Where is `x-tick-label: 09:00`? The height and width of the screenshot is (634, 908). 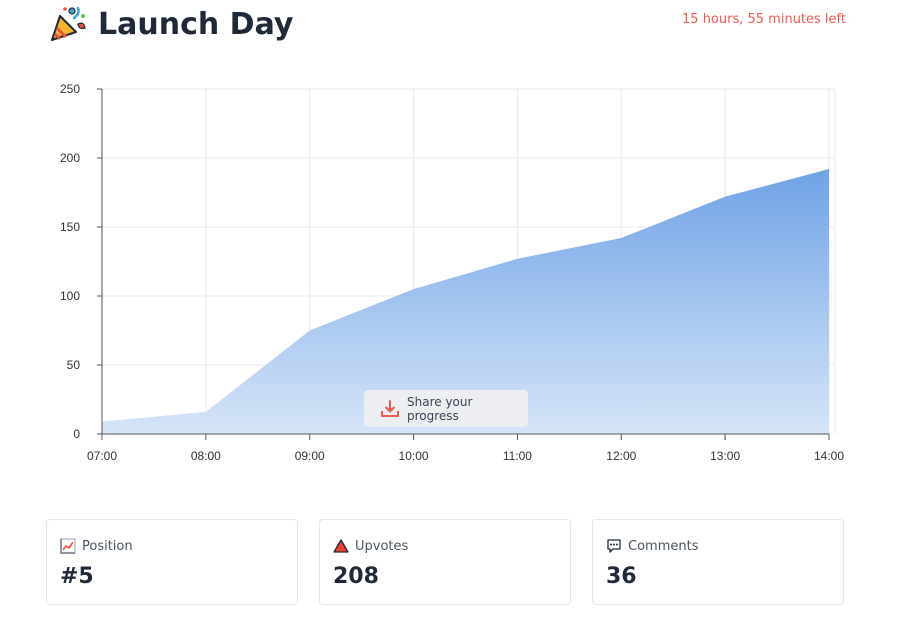 x-tick-label: 09:00 is located at coordinates (310, 456).